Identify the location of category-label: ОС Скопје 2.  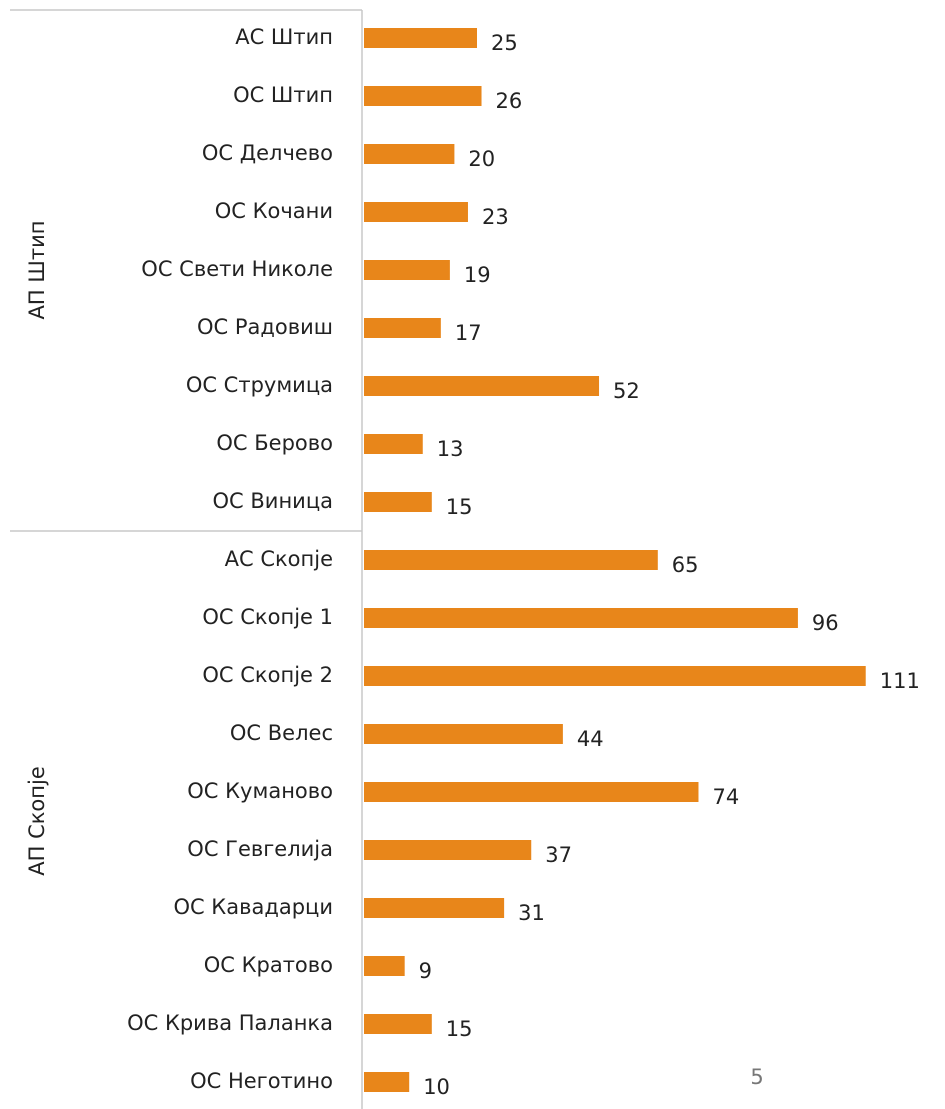
(267, 675).